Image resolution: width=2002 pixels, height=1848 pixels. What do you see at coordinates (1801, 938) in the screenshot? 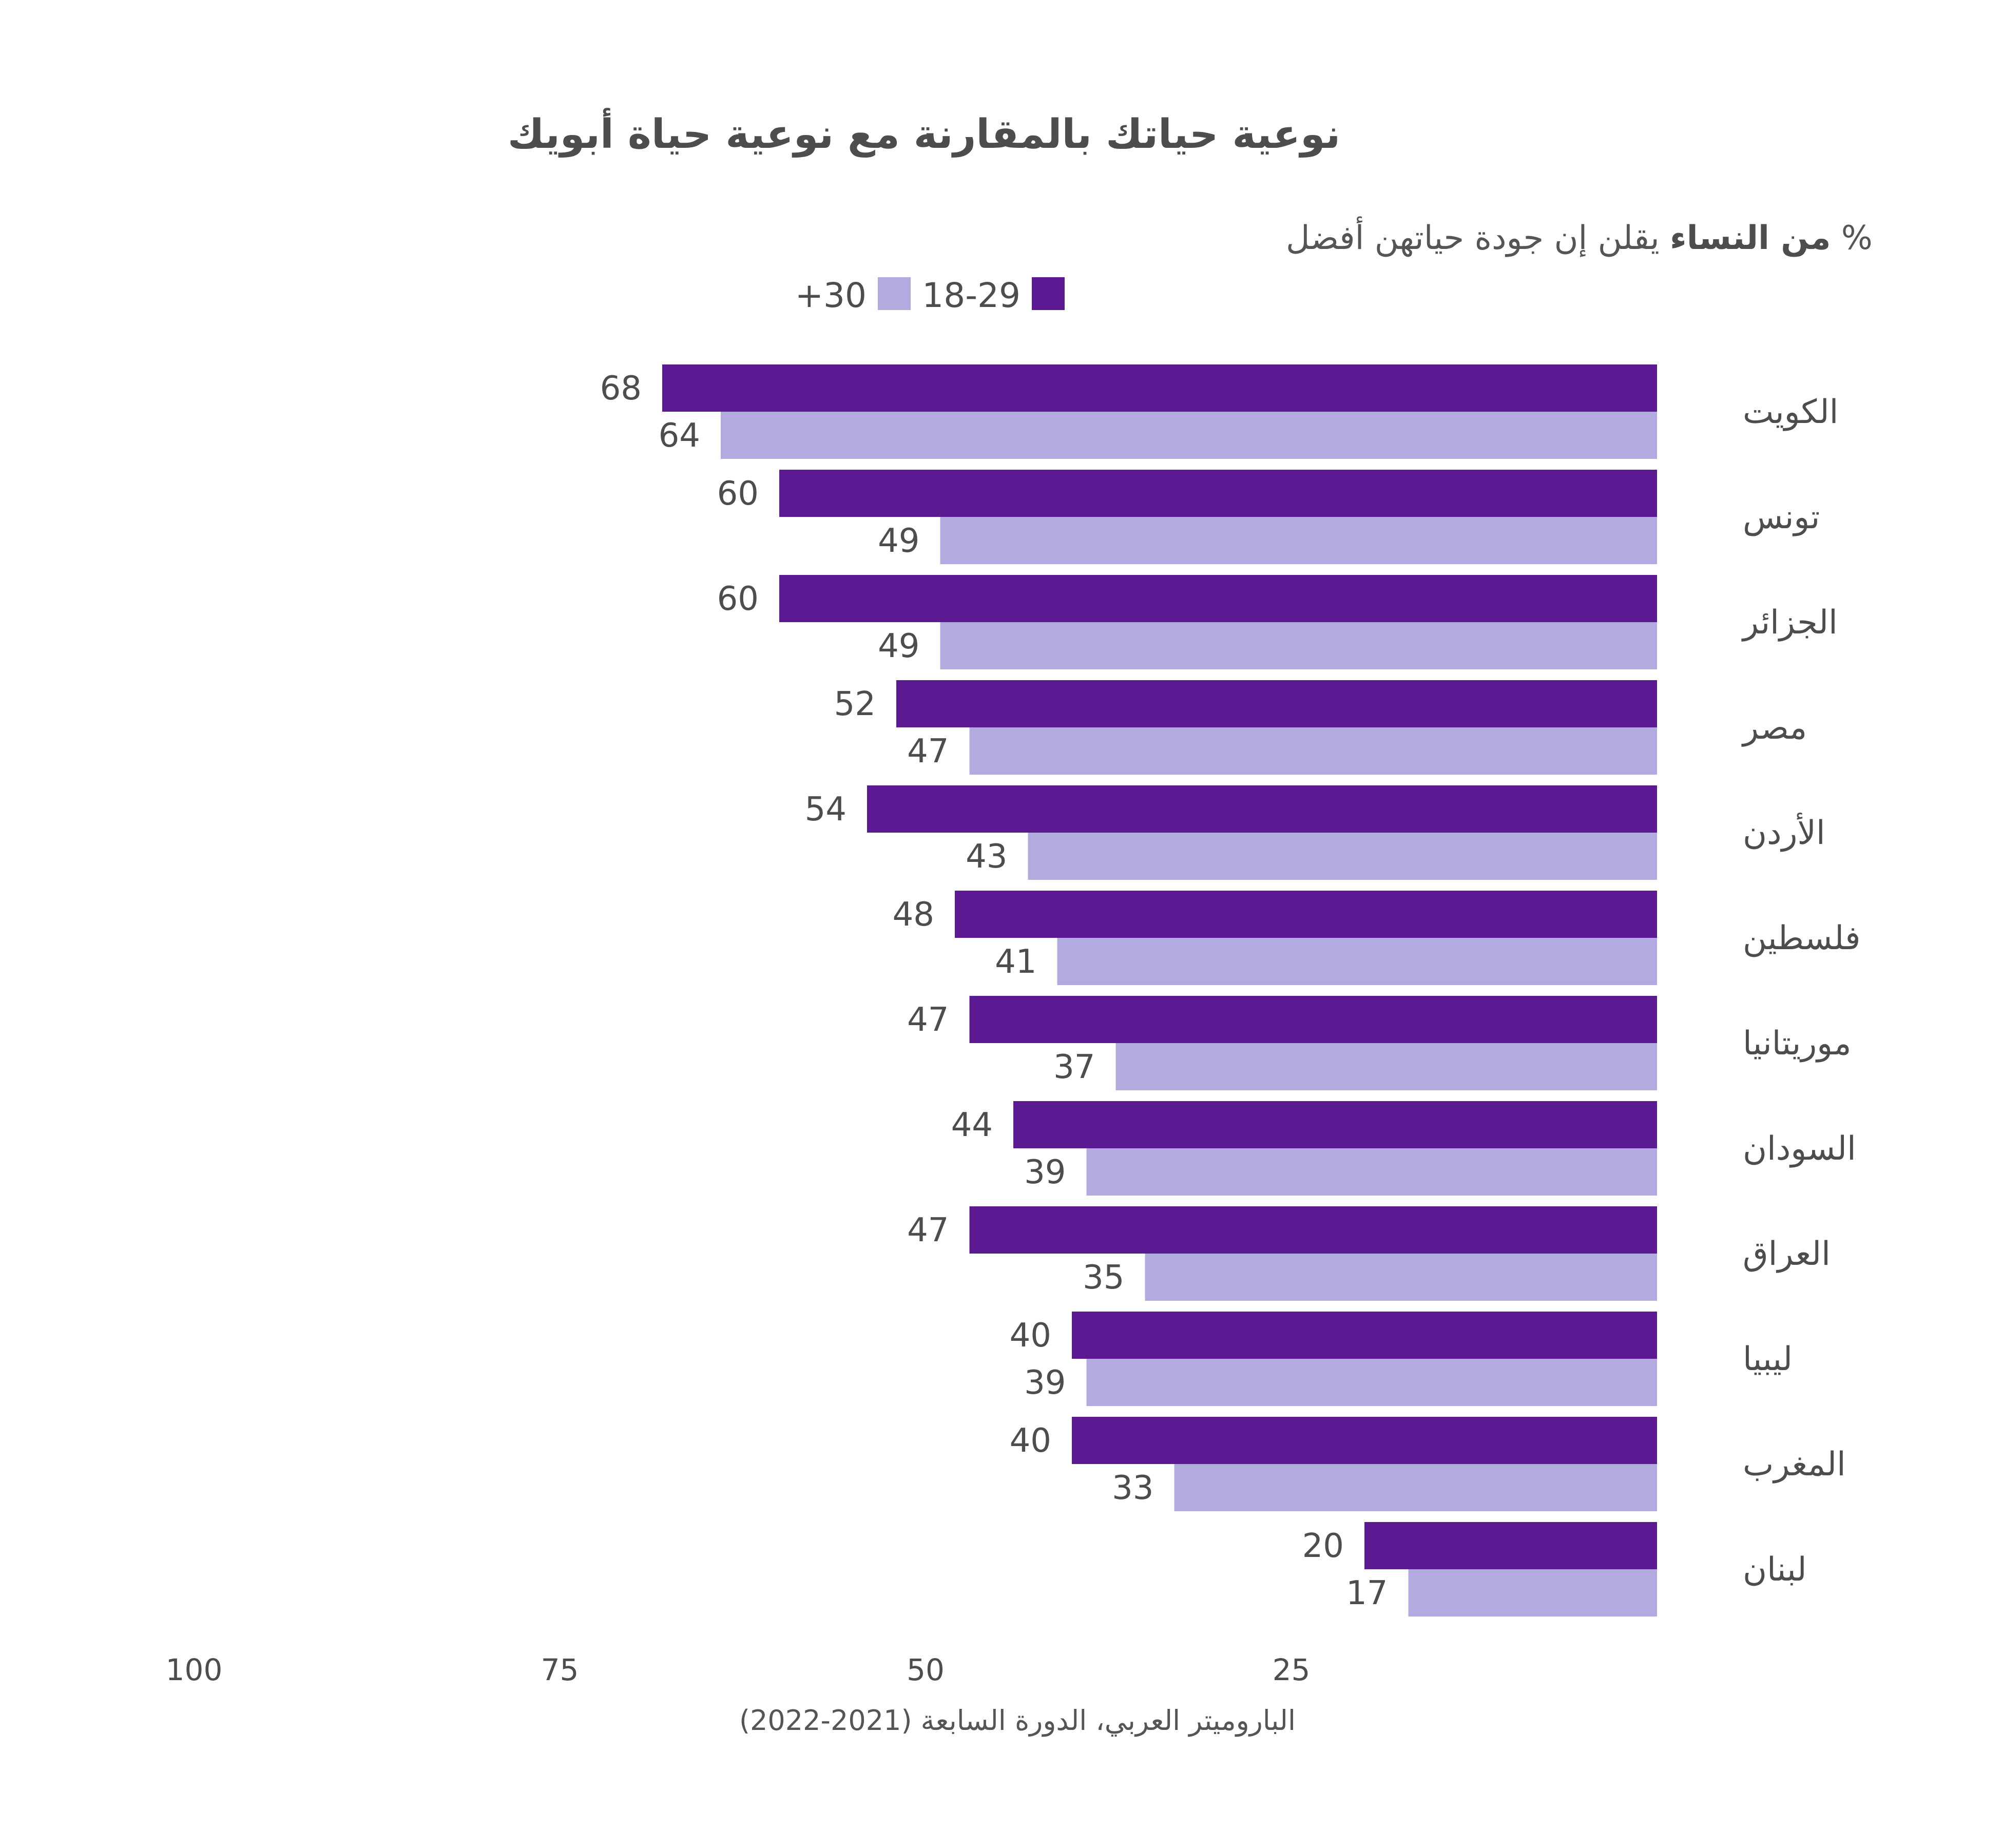
I see `category-label-5: فلسطين` at bounding box center [1801, 938].